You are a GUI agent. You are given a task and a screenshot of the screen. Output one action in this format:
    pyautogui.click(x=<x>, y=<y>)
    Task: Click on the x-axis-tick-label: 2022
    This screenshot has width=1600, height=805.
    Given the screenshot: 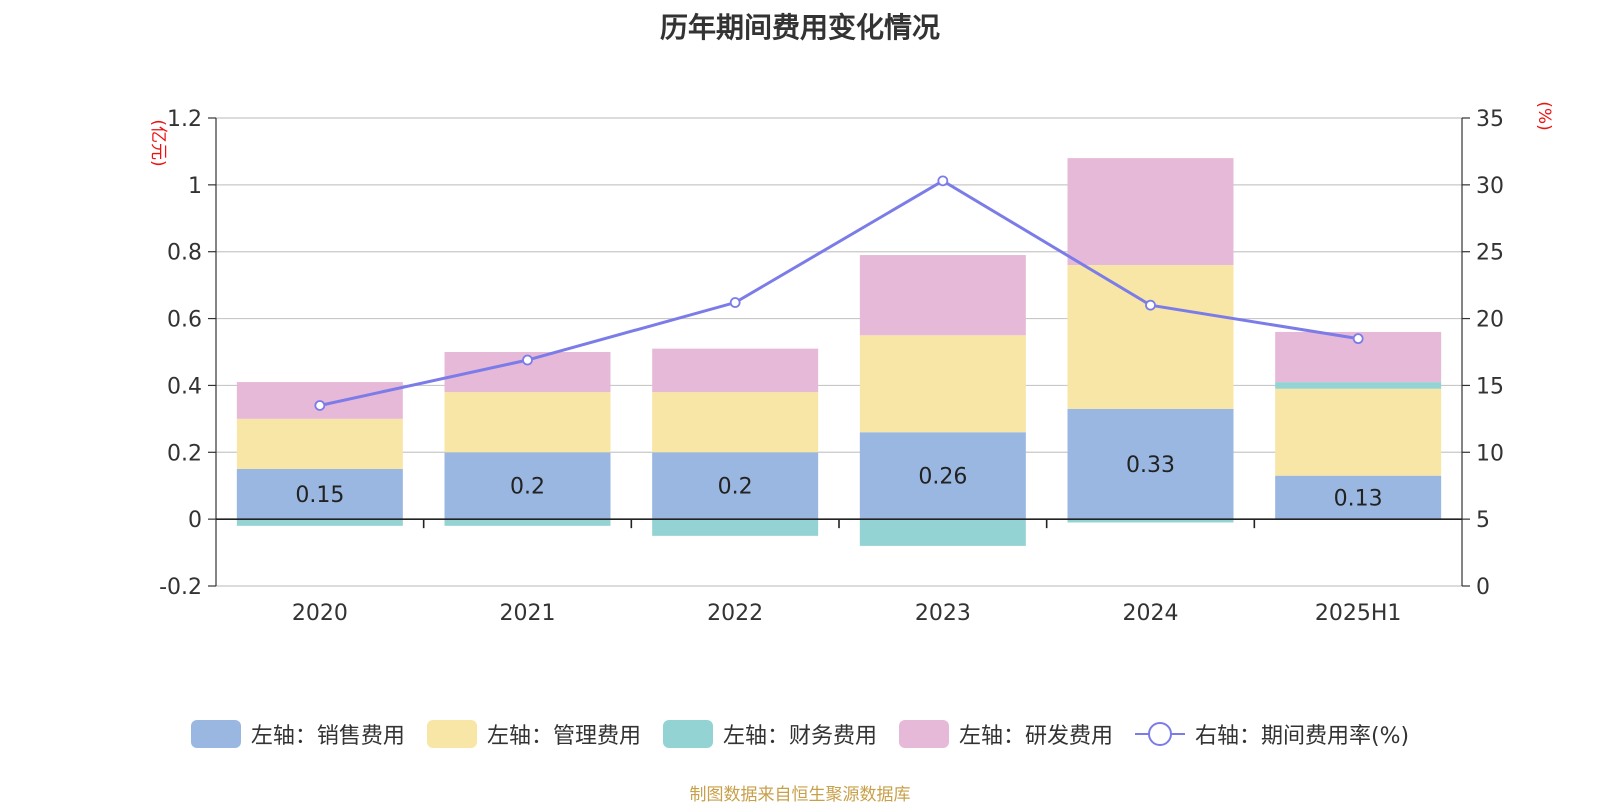 What is the action you would take?
    pyautogui.click(x=735, y=613)
    